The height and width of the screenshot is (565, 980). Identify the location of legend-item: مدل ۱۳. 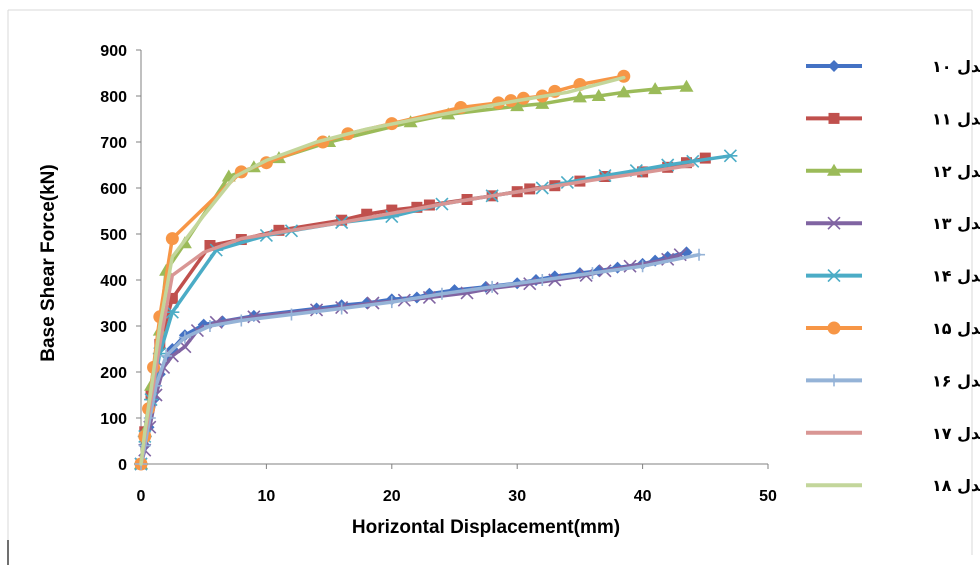
(893, 223).